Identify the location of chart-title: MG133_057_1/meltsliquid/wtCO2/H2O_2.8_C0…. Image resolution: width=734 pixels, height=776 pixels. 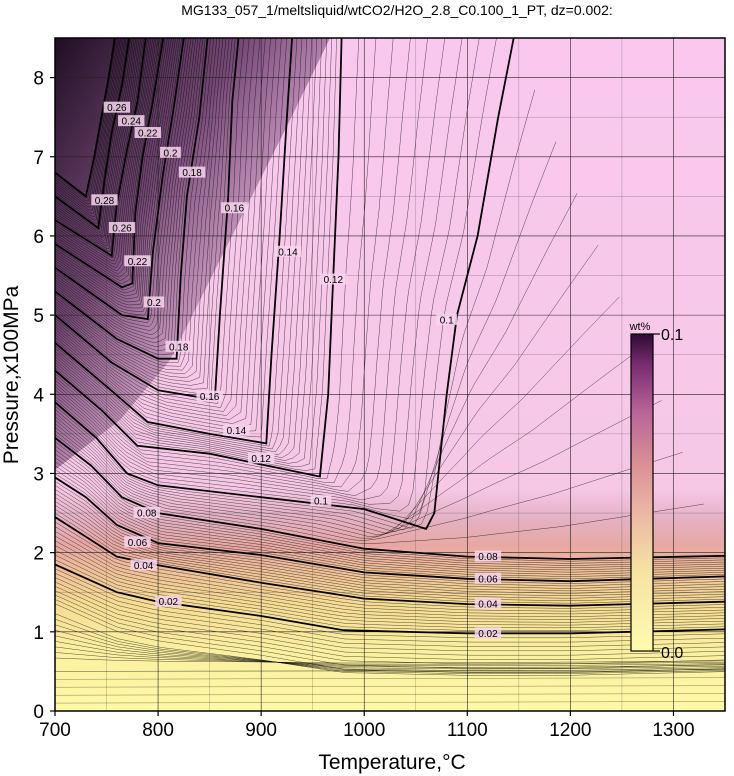
(397, 10).